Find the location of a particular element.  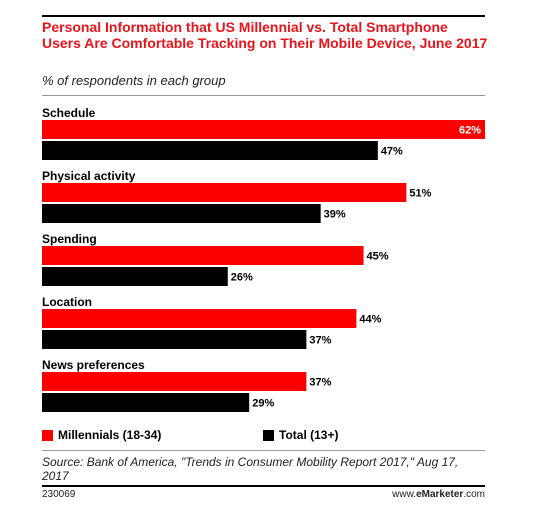

legend-swatch-millennials is located at coordinates (47, 435).